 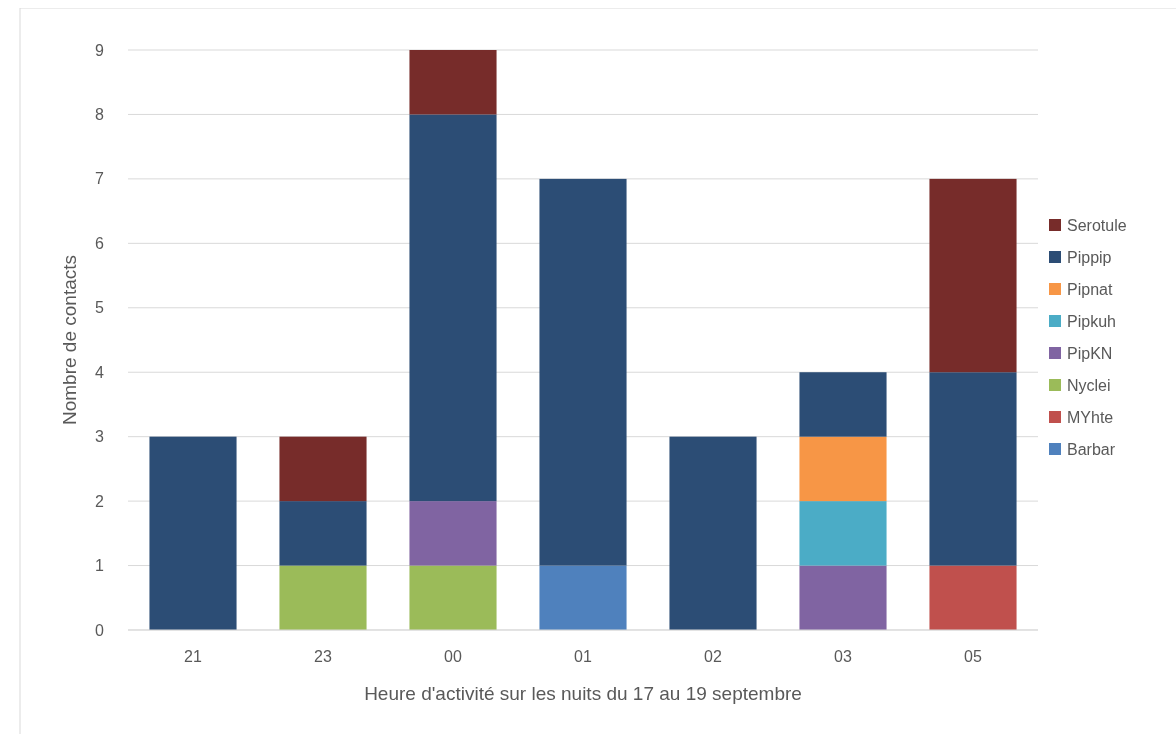 I want to click on x-tick-label: 21, so click(x=193, y=656).